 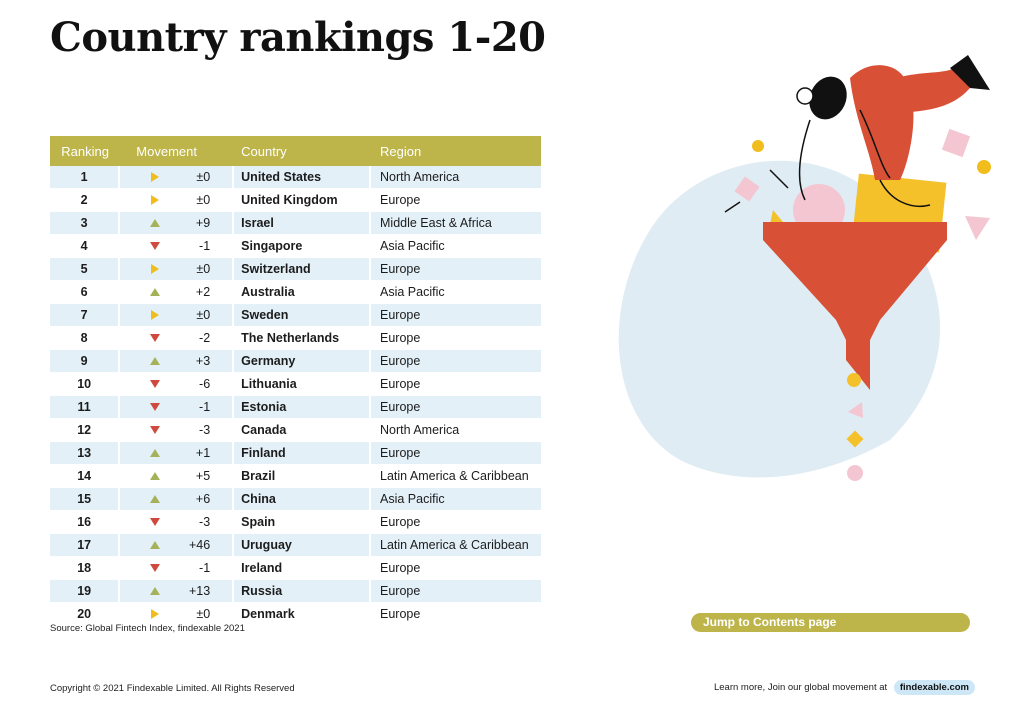 I want to click on page-title: Country rankings 1-20, so click(x=298, y=37).